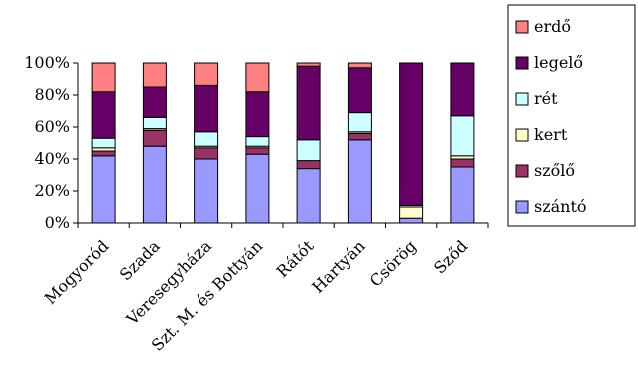 Image resolution: width=638 pixels, height=392 pixels. Describe the element at coordinates (206, 153) in the screenshot. I see `bar-segment-szőlő-Veresegyháza` at that location.